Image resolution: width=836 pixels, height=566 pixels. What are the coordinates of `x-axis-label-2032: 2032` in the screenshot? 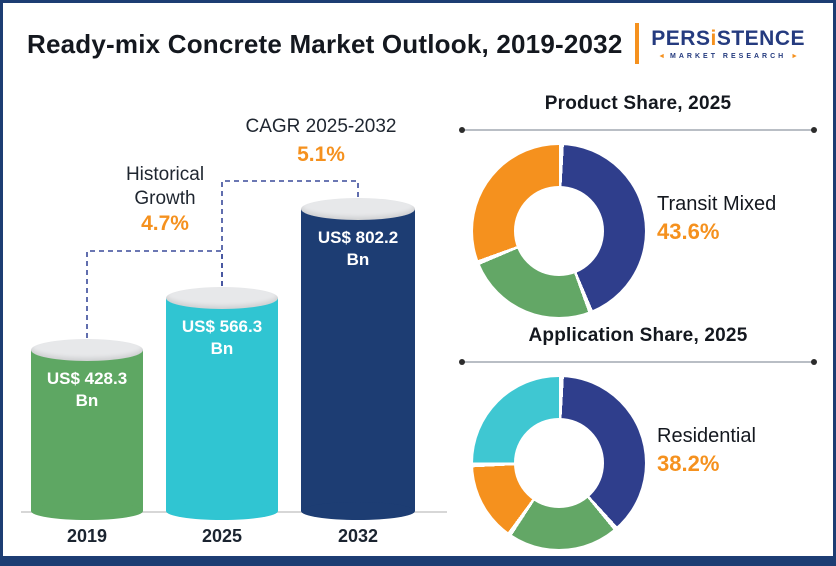 It's located at (358, 536).